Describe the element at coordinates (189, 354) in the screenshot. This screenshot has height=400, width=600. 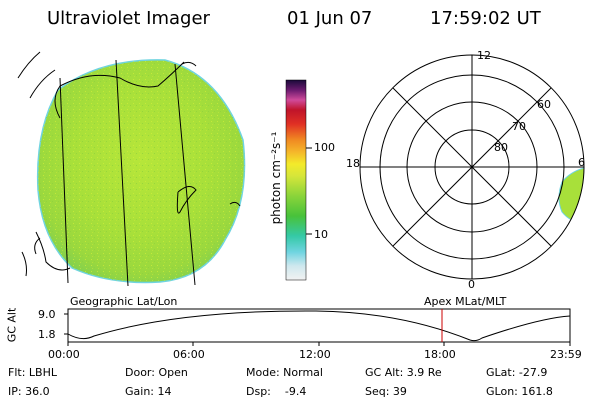
I see `orbit-xtick-1: 06:00` at that location.